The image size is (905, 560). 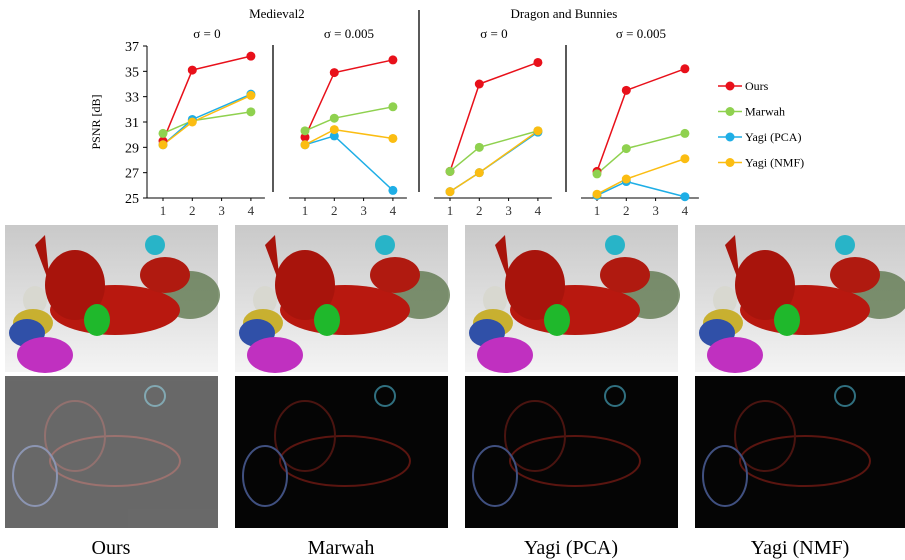 What do you see at coordinates (800, 548) in the screenshot?
I see `caption: Yagi (NMF)` at bounding box center [800, 548].